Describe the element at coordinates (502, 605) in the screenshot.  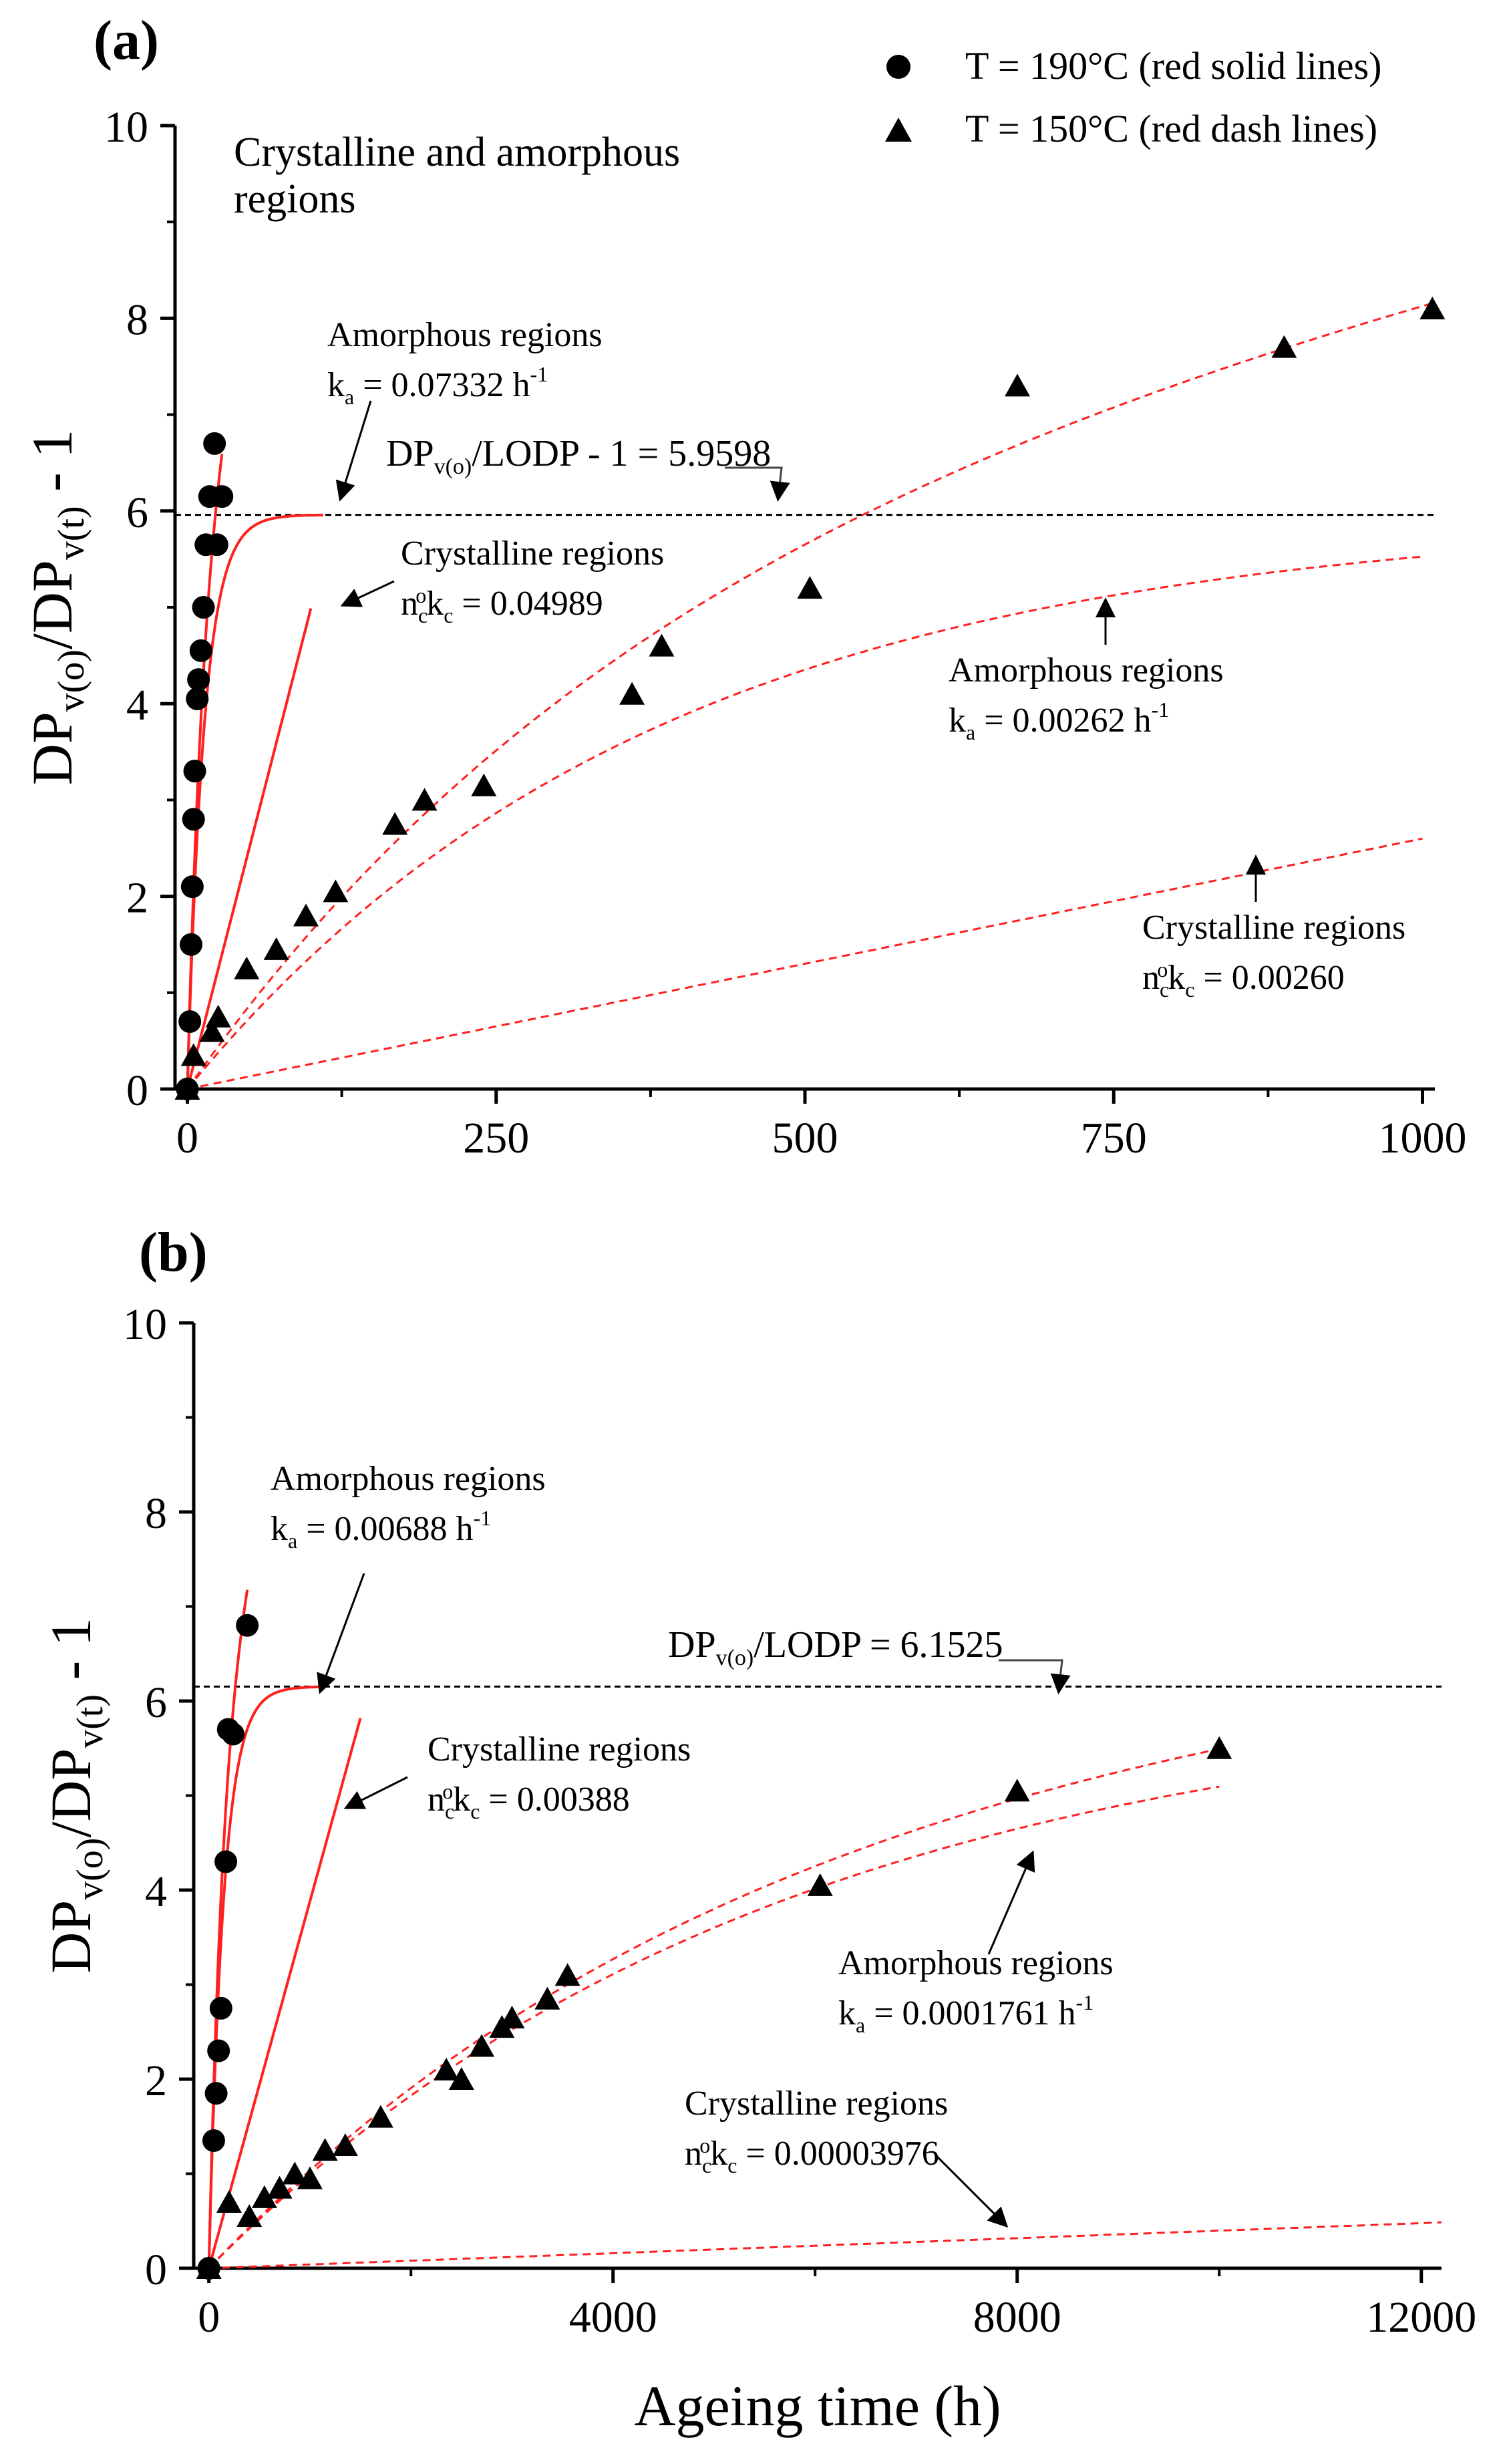
I see `annotation-rate: ncokc = 0.04989` at that location.